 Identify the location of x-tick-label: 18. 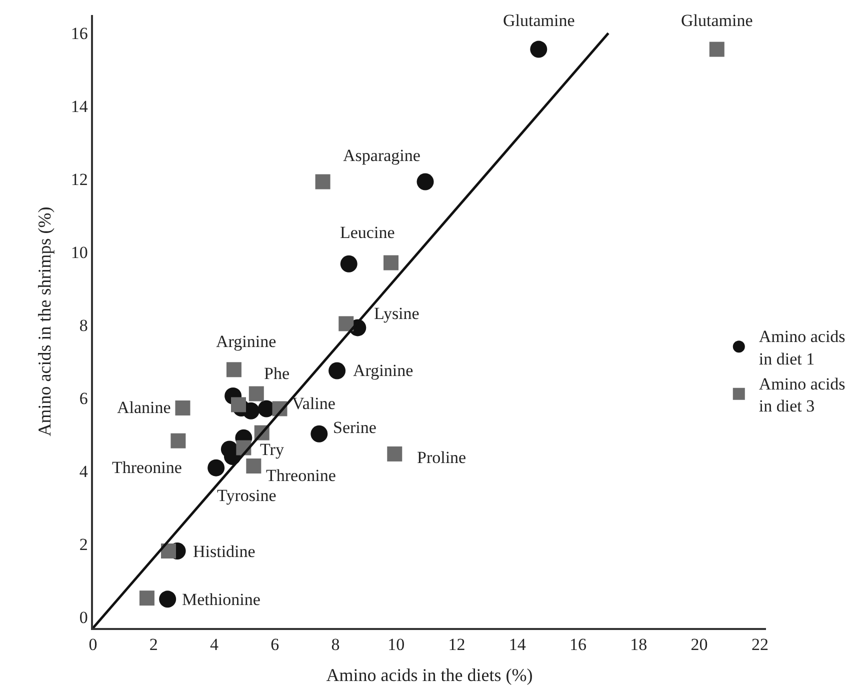
(639, 644).